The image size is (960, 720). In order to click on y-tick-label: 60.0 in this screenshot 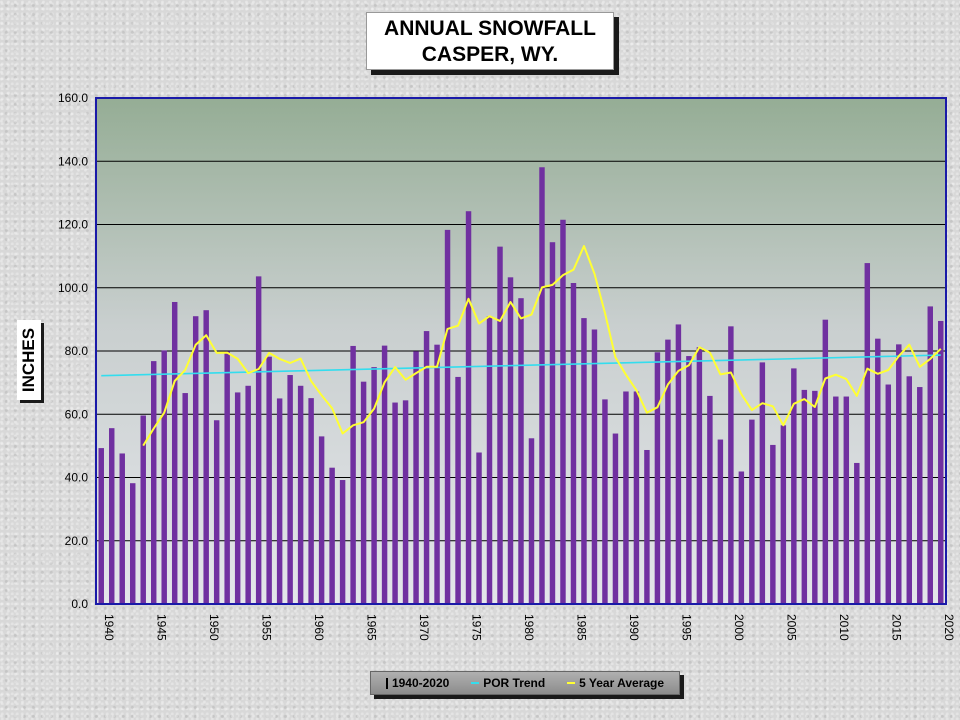, I will do `click(77, 414)`.